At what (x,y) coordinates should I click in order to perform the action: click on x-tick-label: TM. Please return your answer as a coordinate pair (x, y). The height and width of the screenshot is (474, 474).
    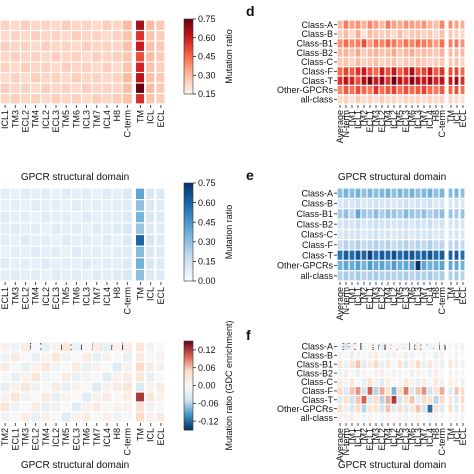
    Looking at the image, I should click on (451, 434).